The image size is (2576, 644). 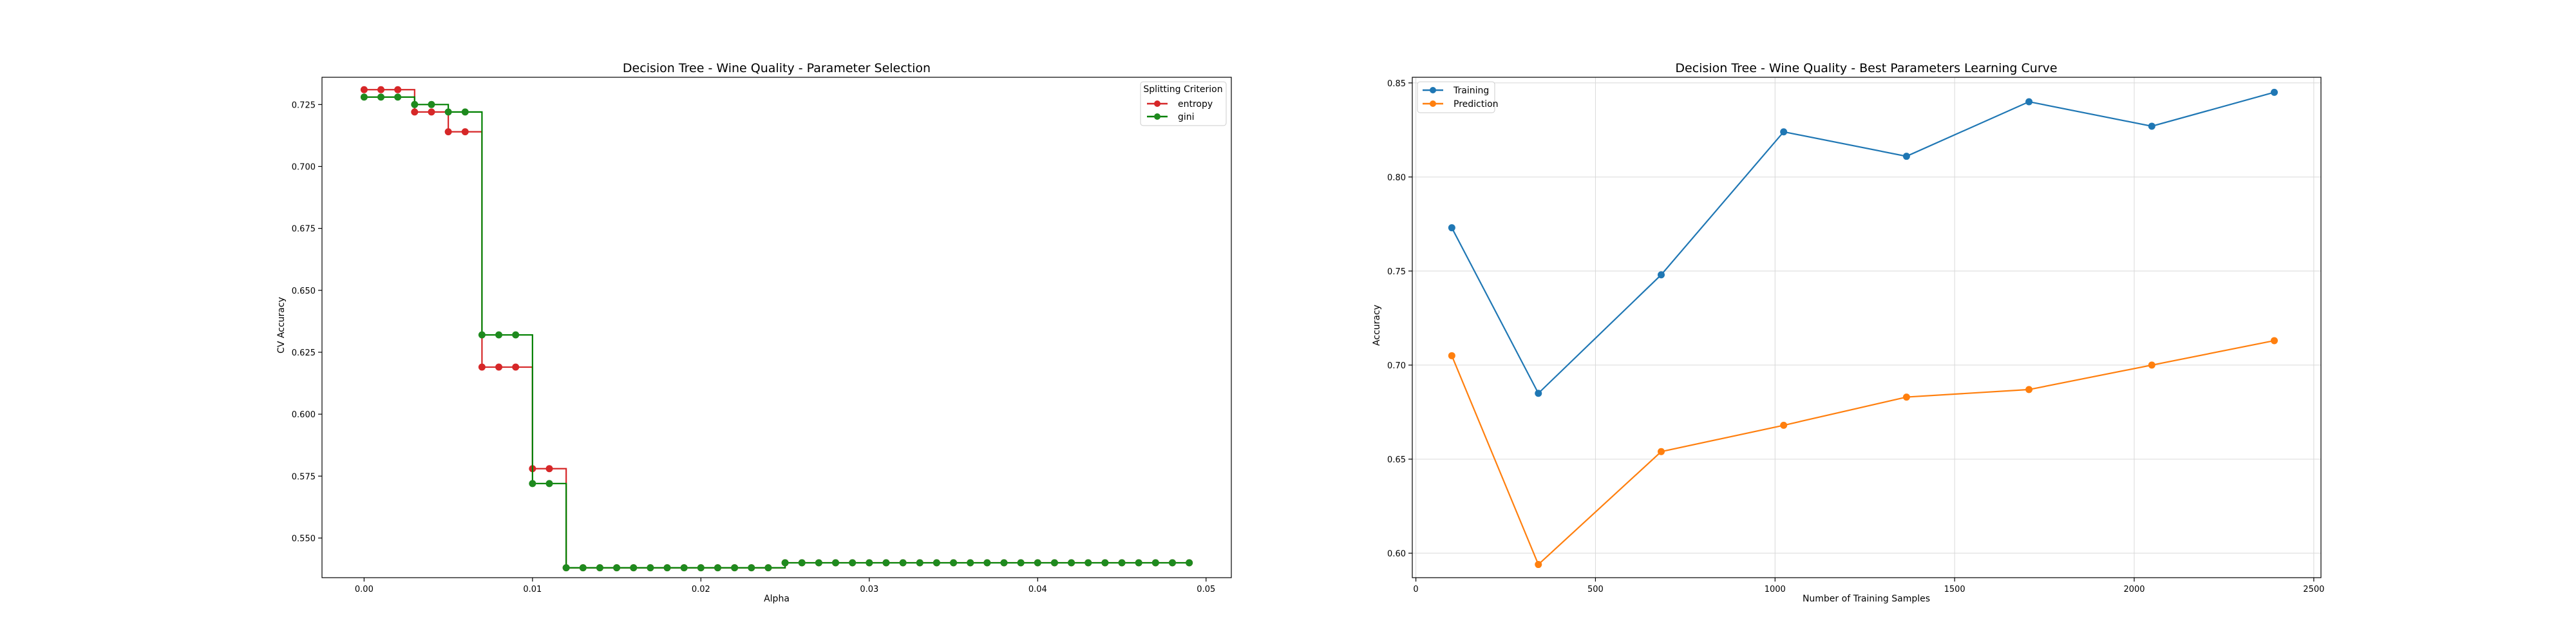 What do you see at coordinates (304, 353) in the screenshot?
I see `y-tick-label: 0.625` at bounding box center [304, 353].